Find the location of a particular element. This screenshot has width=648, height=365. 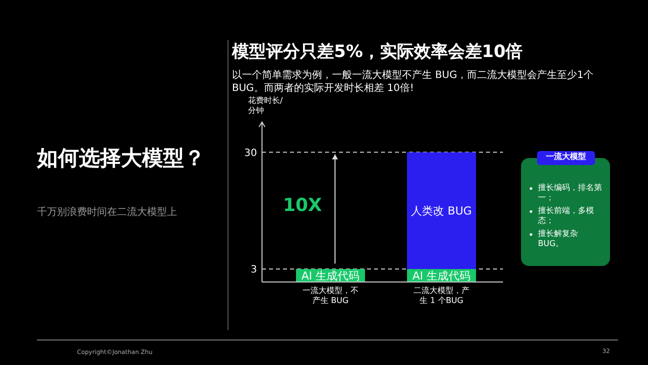

text: 一流大模型 is located at coordinates (566, 157).